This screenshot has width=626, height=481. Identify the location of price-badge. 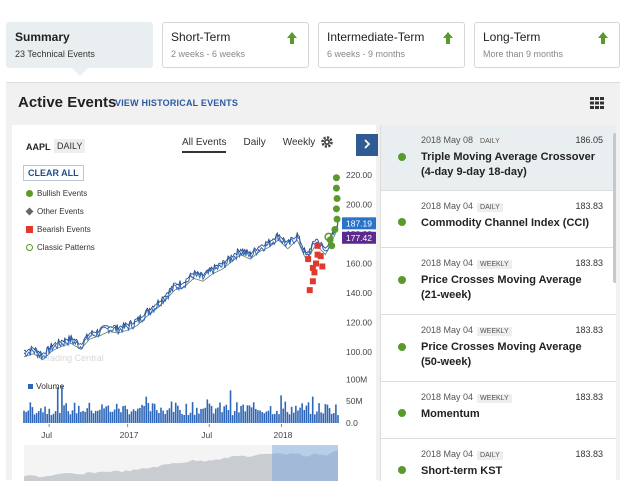
(359, 237).